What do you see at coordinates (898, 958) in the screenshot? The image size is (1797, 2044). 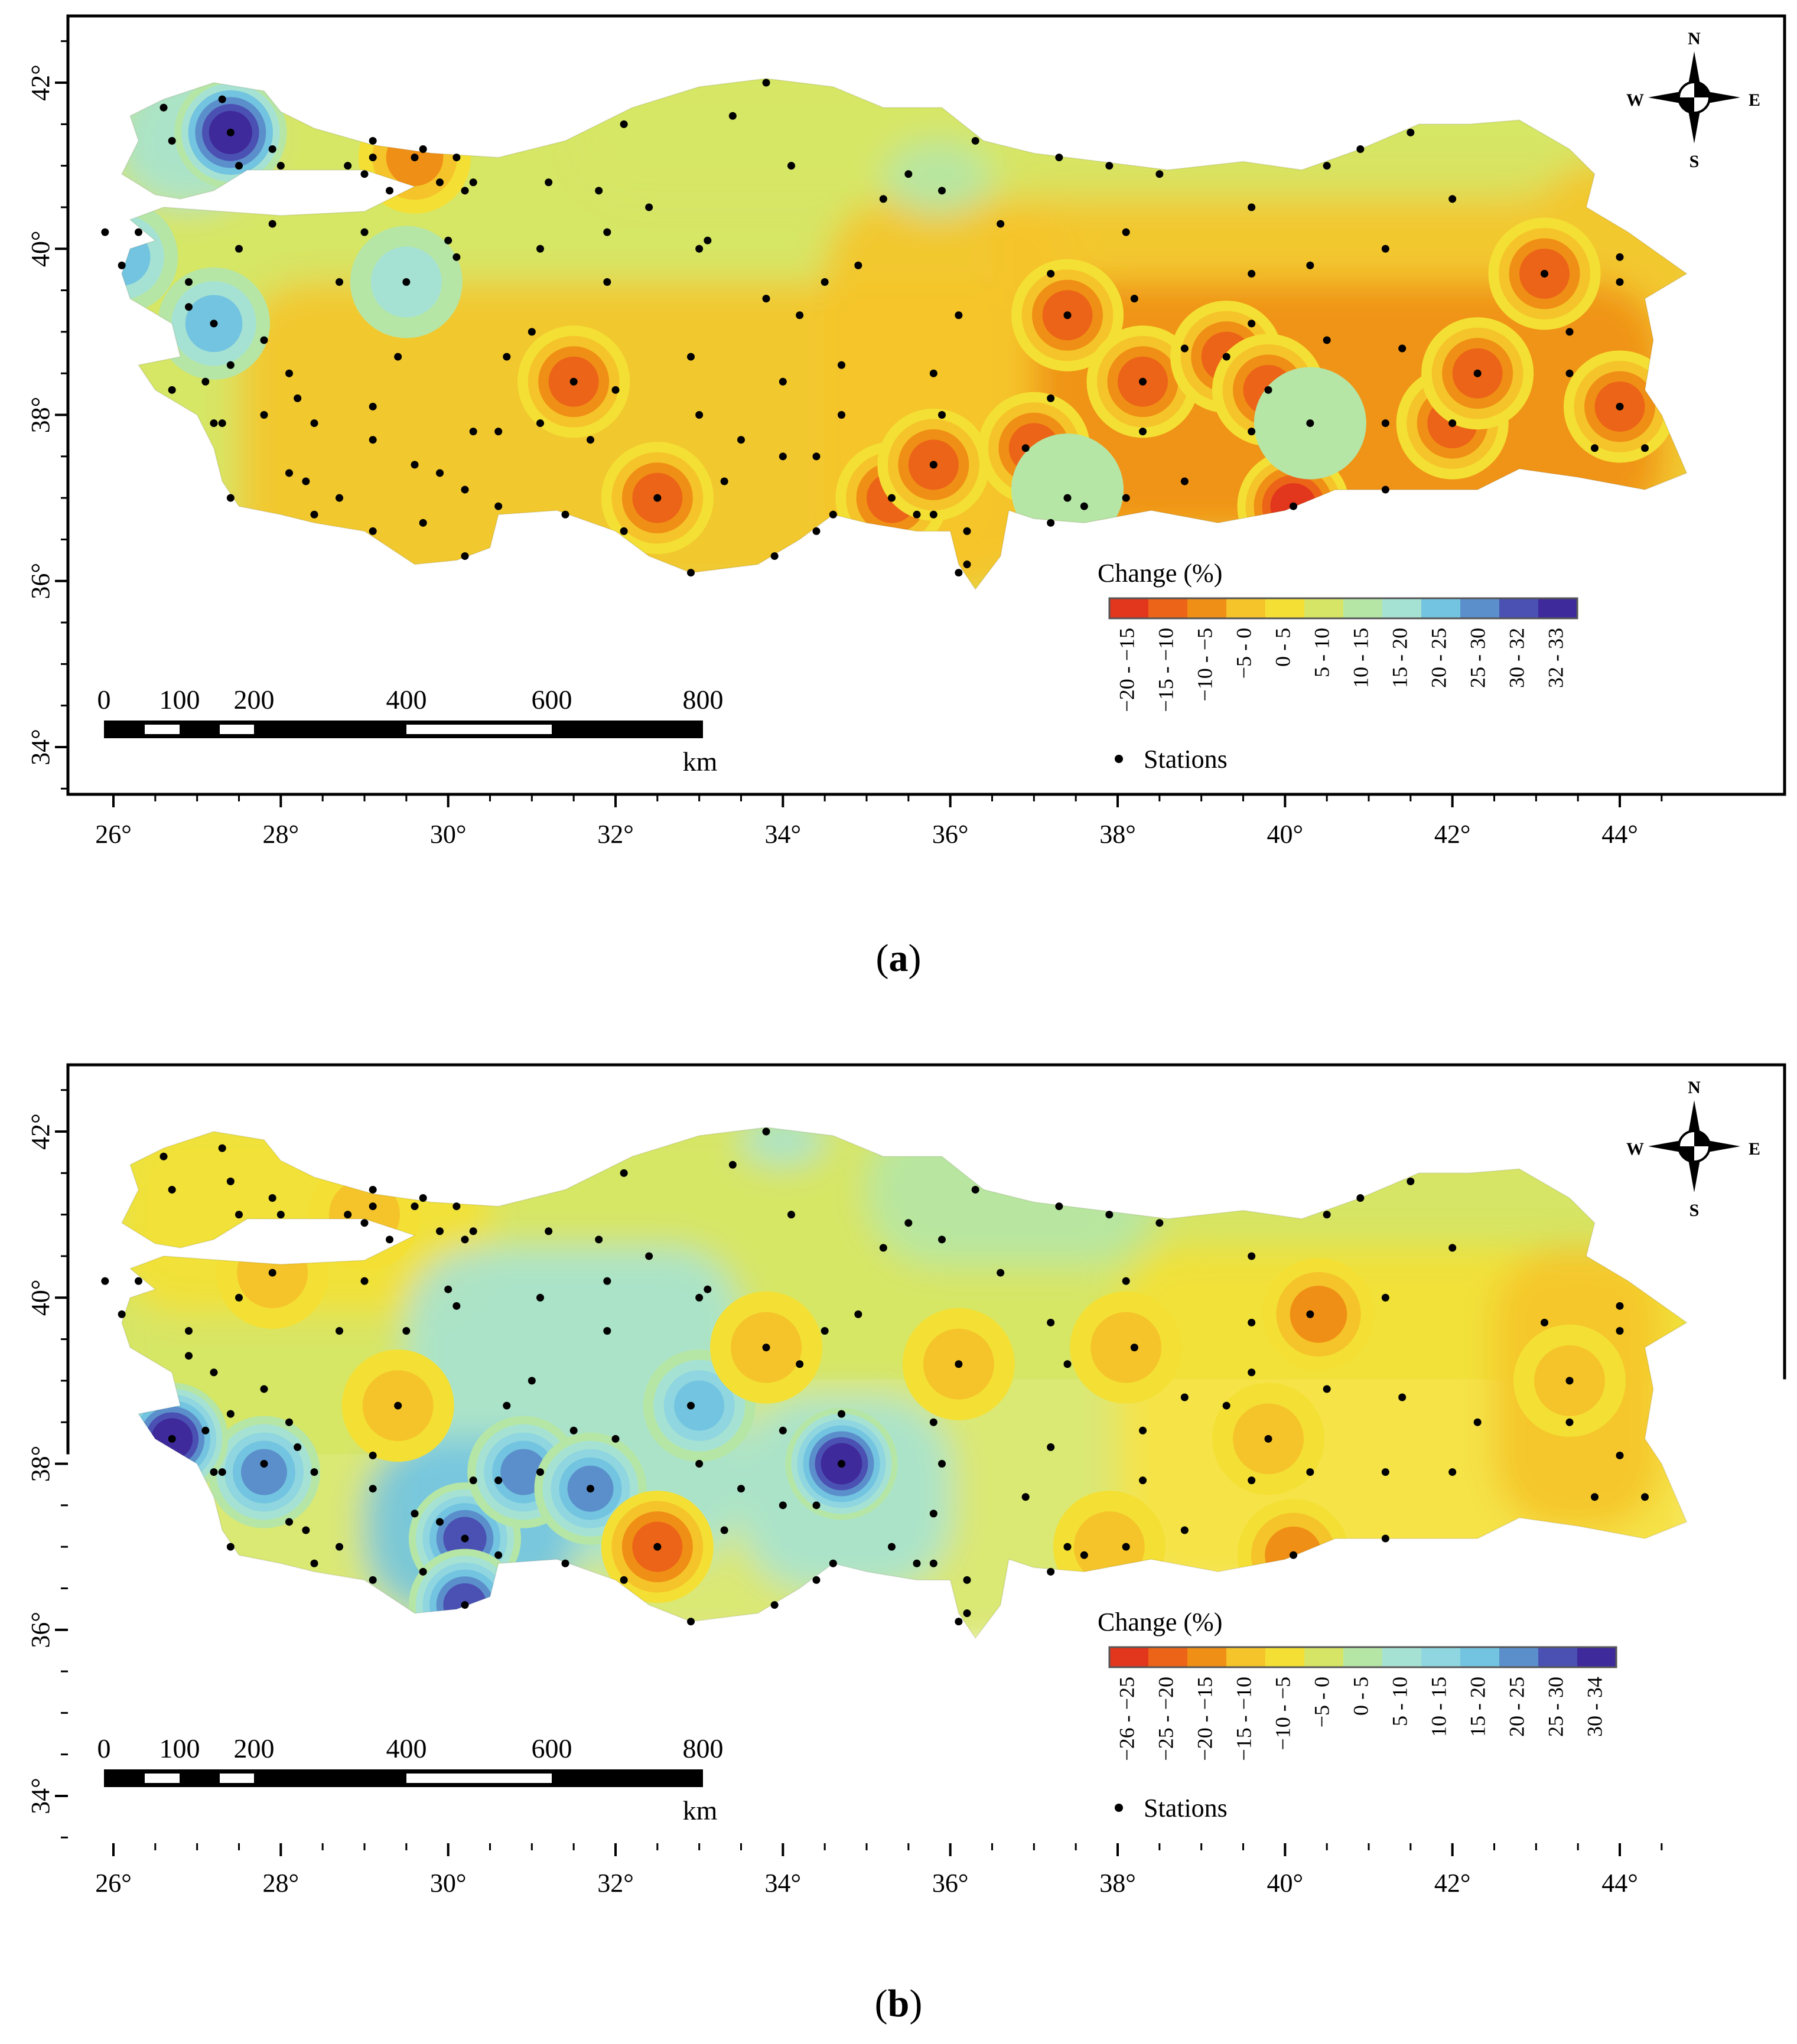 I see `caption-a: (a)` at bounding box center [898, 958].